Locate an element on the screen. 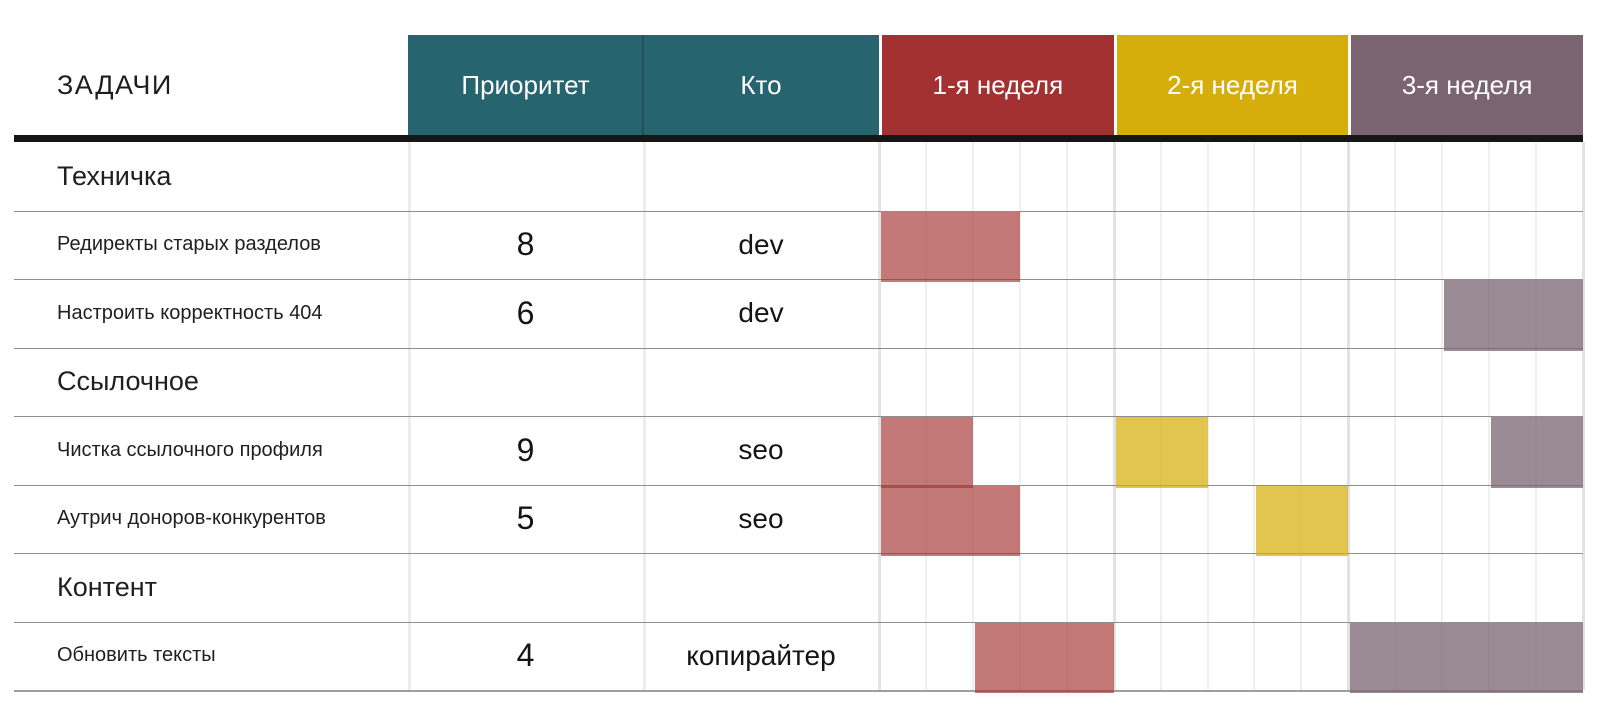 The height and width of the screenshot is (712, 1605). priority-column-header: Приоритет is located at coordinates (525, 85).